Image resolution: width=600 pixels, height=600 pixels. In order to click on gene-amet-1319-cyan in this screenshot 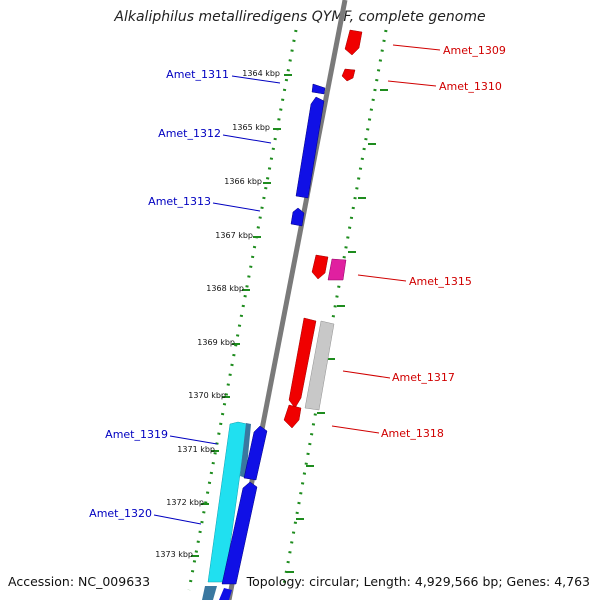, I will do `click(227, 502)`.